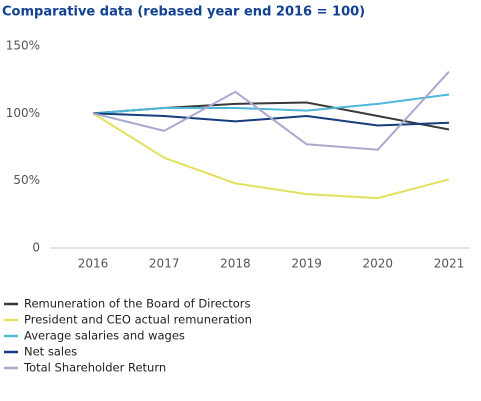 The width and height of the screenshot is (481, 401). Describe the element at coordinates (50, 352) in the screenshot. I see `legend-label: Net sales` at that location.